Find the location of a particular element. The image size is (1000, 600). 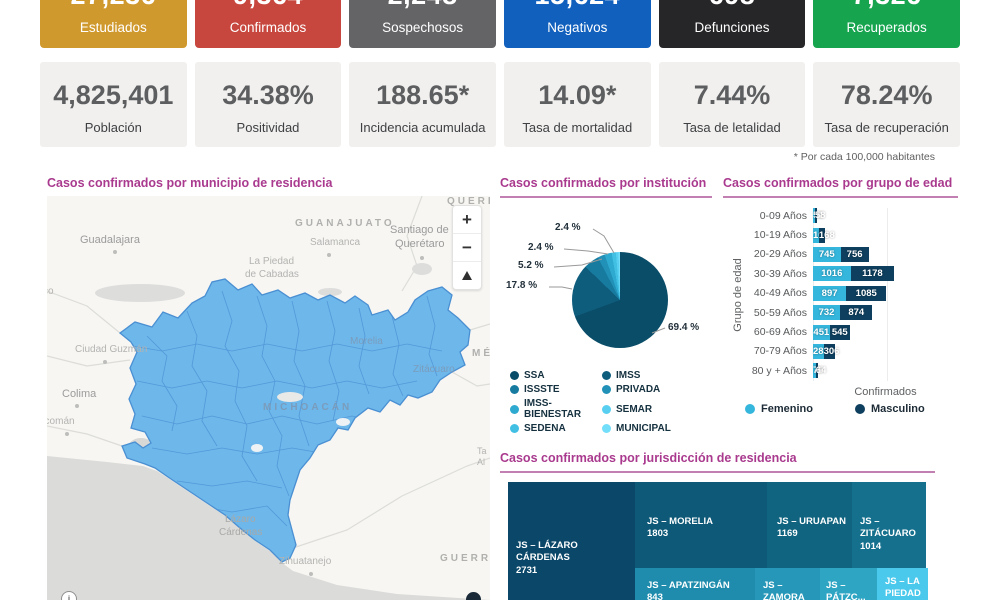

legend-item-masculino: Masculino is located at coordinates (889, 409).